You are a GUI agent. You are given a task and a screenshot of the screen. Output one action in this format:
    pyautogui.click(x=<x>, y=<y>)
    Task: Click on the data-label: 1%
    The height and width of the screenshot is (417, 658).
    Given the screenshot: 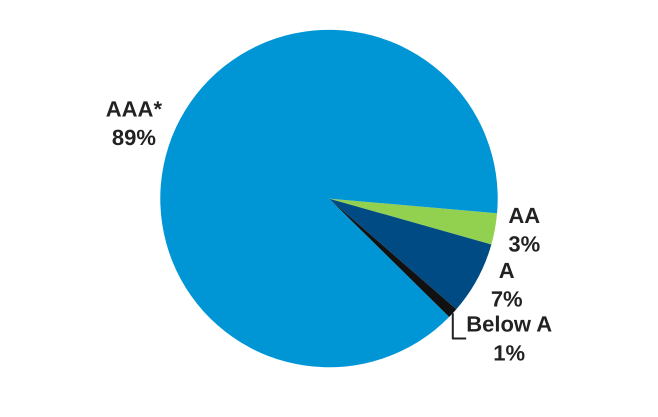 What is the action you would take?
    pyautogui.click(x=509, y=353)
    